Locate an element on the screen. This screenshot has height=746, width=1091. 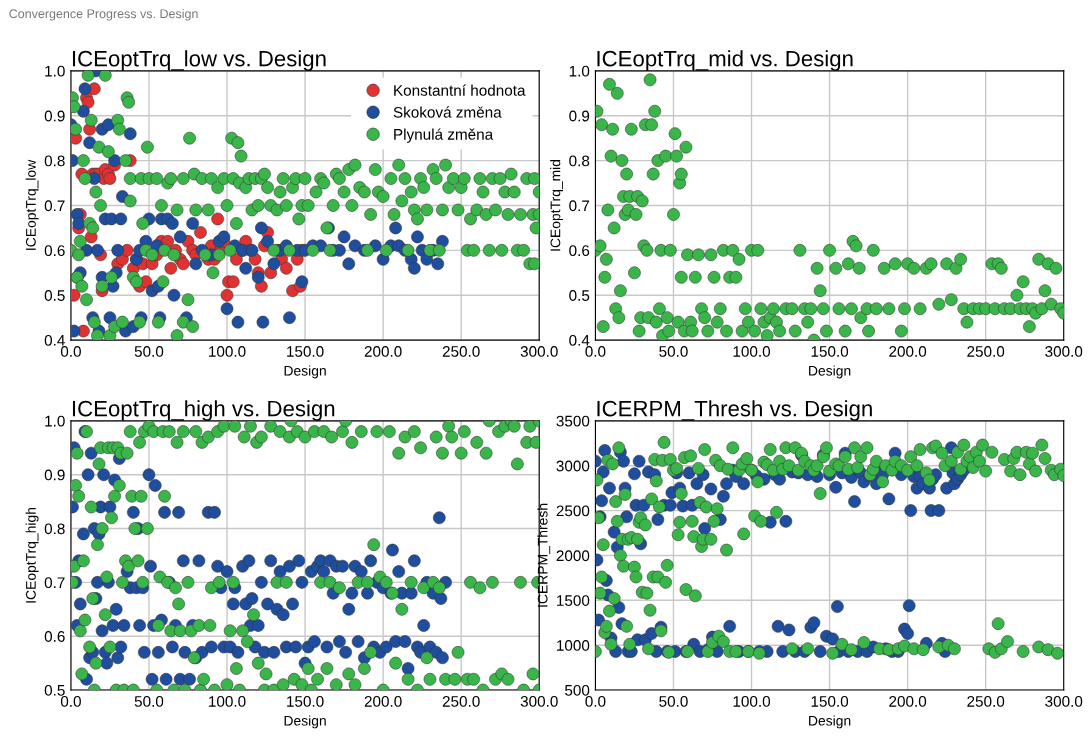
y-tick-label: 1000 is located at coordinates (573, 645).